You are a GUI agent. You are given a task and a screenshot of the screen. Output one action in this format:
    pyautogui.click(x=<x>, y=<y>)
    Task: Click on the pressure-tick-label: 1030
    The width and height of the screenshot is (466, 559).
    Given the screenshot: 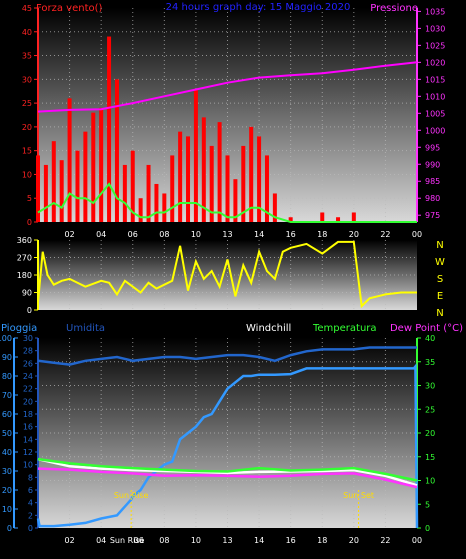 What is the action you would take?
    pyautogui.click(x=435, y=28)
    